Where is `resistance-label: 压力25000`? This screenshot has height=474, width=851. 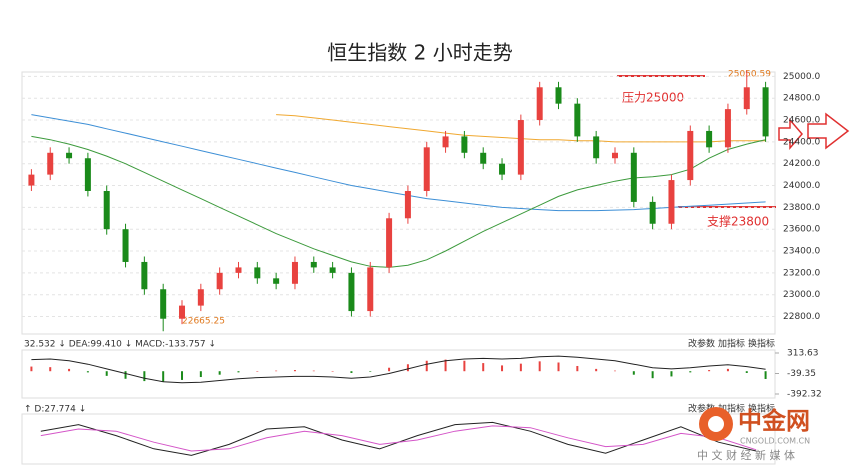
resistance-label: 压力25000 is located at coordinates (653, 98).